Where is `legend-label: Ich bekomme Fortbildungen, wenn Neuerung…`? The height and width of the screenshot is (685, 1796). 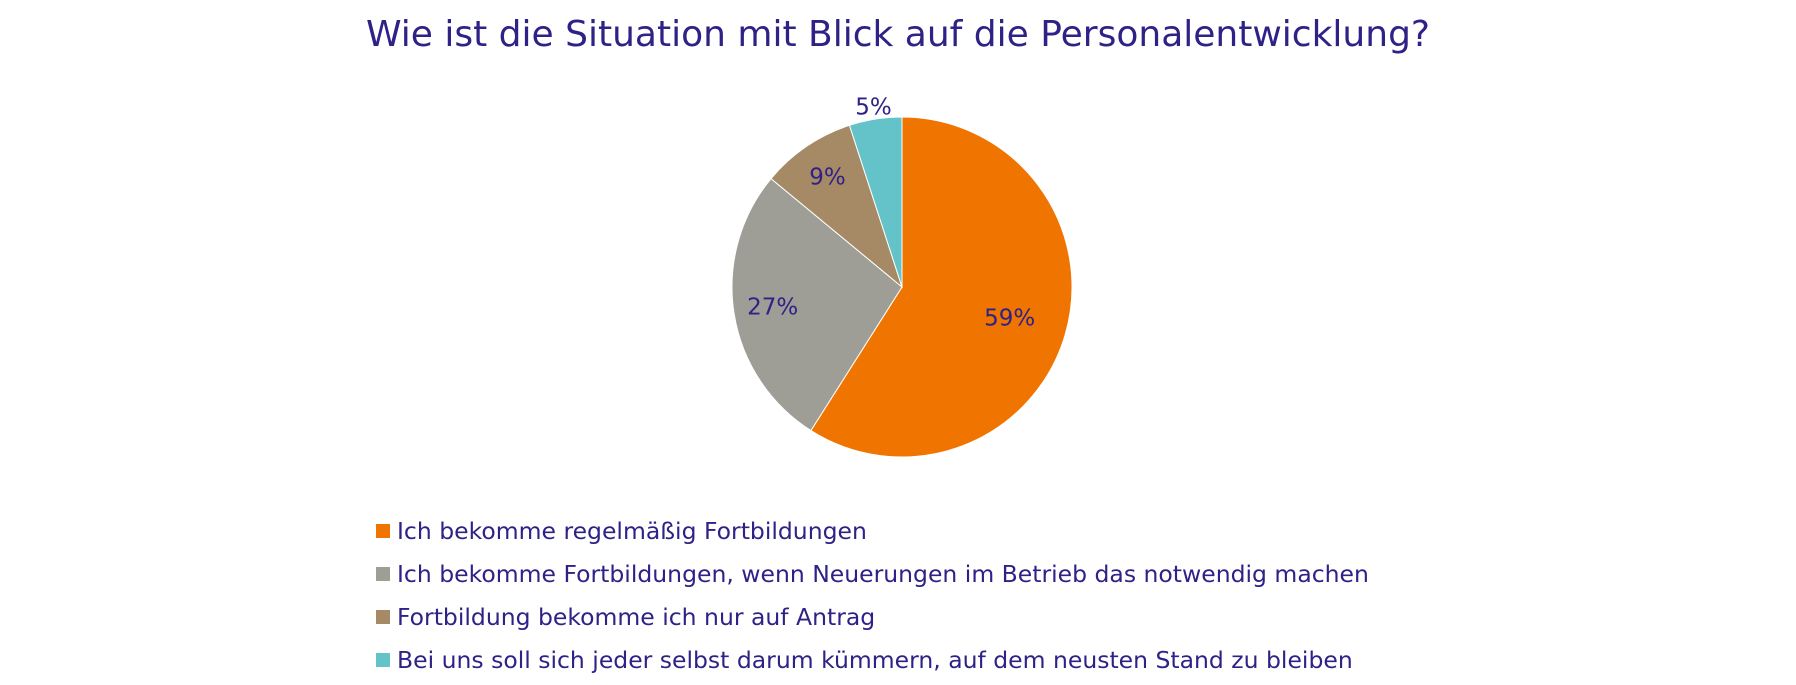 legend-label: Ich bekomme Fortbildungen, wenn Neuerung… is located at coordinates (883, 573).